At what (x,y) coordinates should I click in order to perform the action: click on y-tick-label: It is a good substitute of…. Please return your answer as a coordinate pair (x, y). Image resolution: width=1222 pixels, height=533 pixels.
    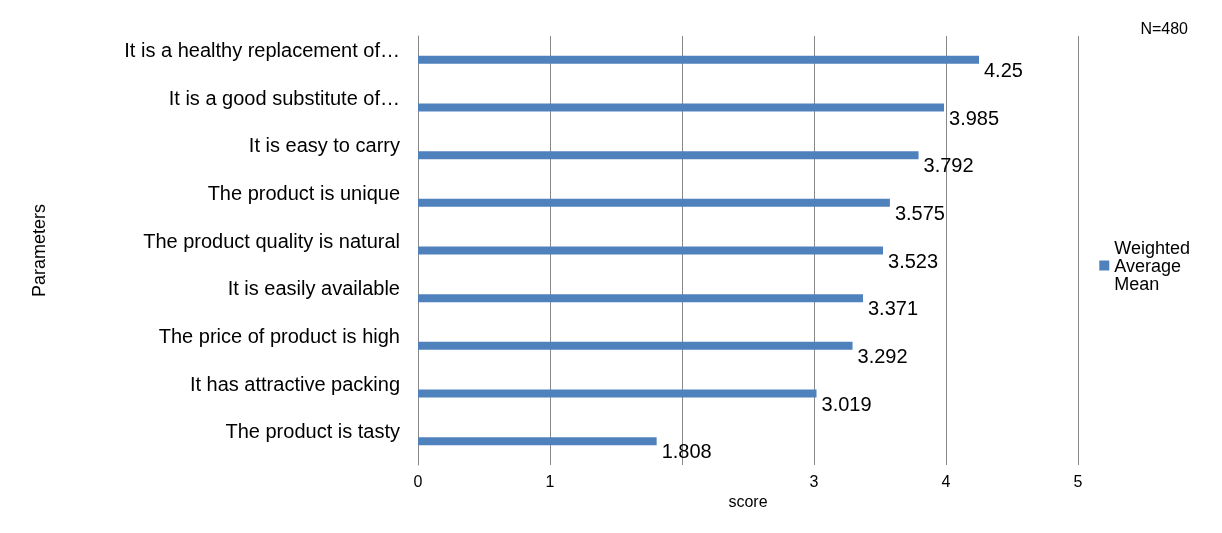
    Looking at the image, I should click on (284, 97).